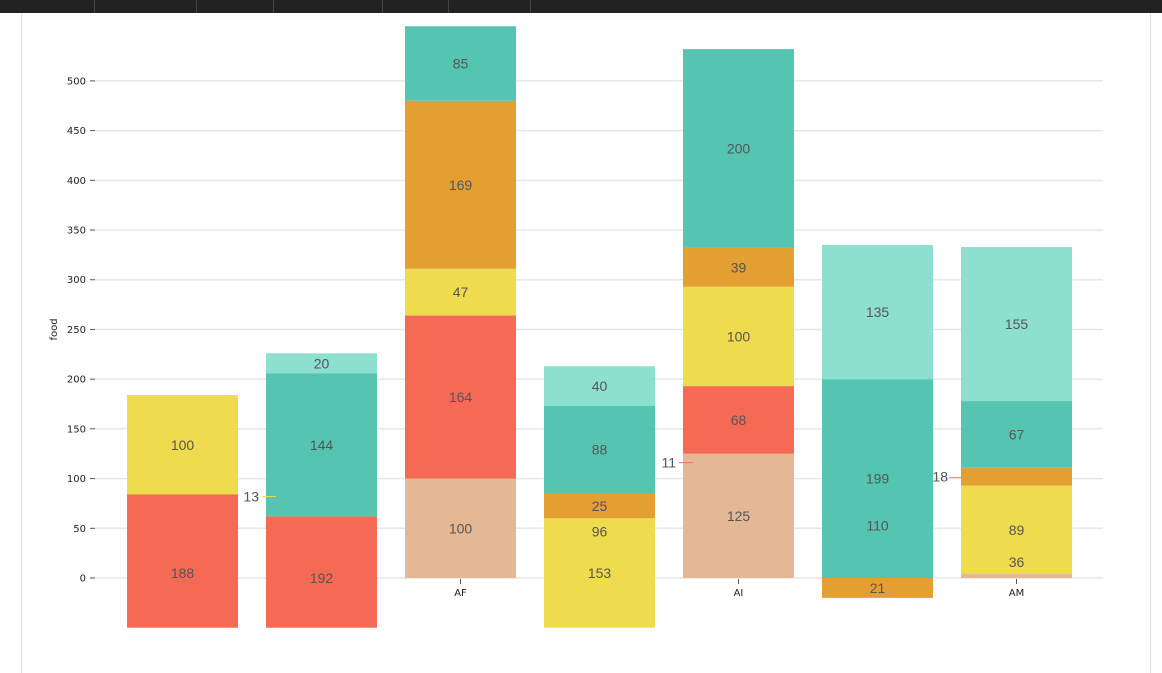 The height and width of the screenshot is (673, 1162). What do you see at coordinates (76, 231) in the screenshot?
I see `y-tick-label: 350` at bounding box center [76, 231].